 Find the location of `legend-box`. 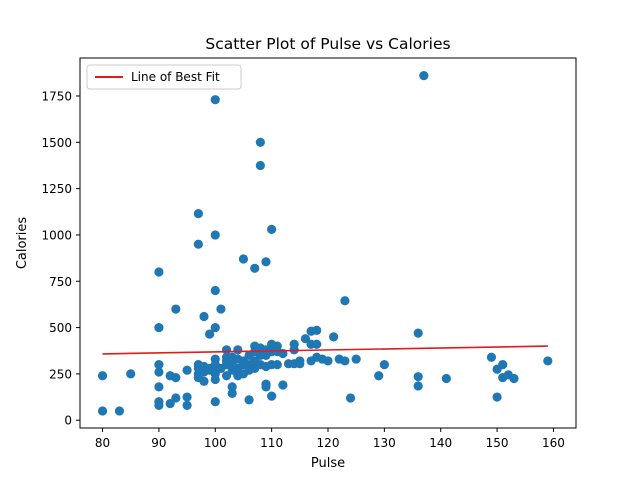

legend-box is located at coordinates (164, 77).